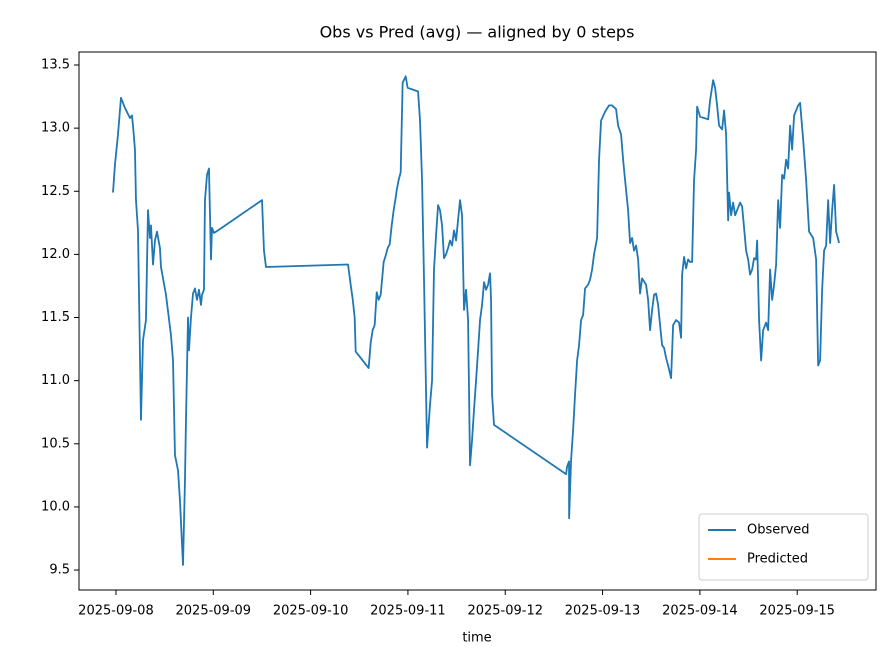 The width and height of the screenshot is (896, 672). What do you see at coordinates (778, 530) in the screenshot?
I see `legend-label: Observed` at bounding box center [778, 530].